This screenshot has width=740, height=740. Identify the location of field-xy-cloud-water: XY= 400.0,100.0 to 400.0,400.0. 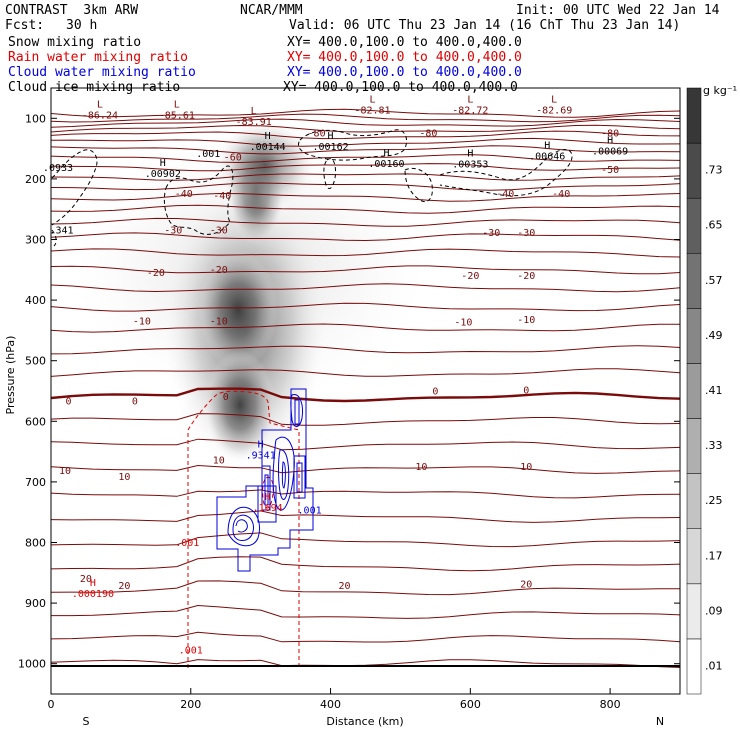
(404, 72).